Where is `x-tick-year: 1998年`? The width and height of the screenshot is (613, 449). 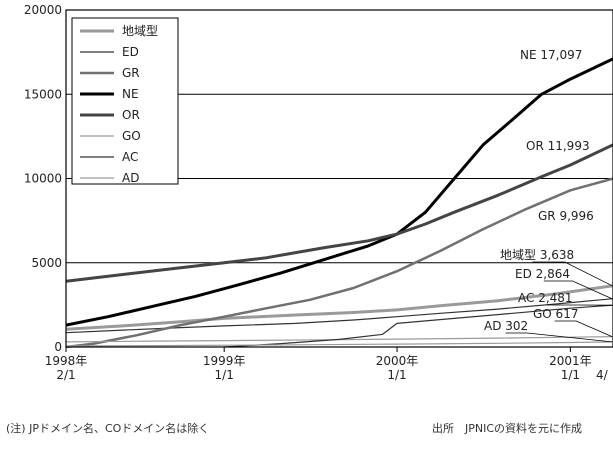
x-tick-year: 1998年 is located at coordinates (66, 361).